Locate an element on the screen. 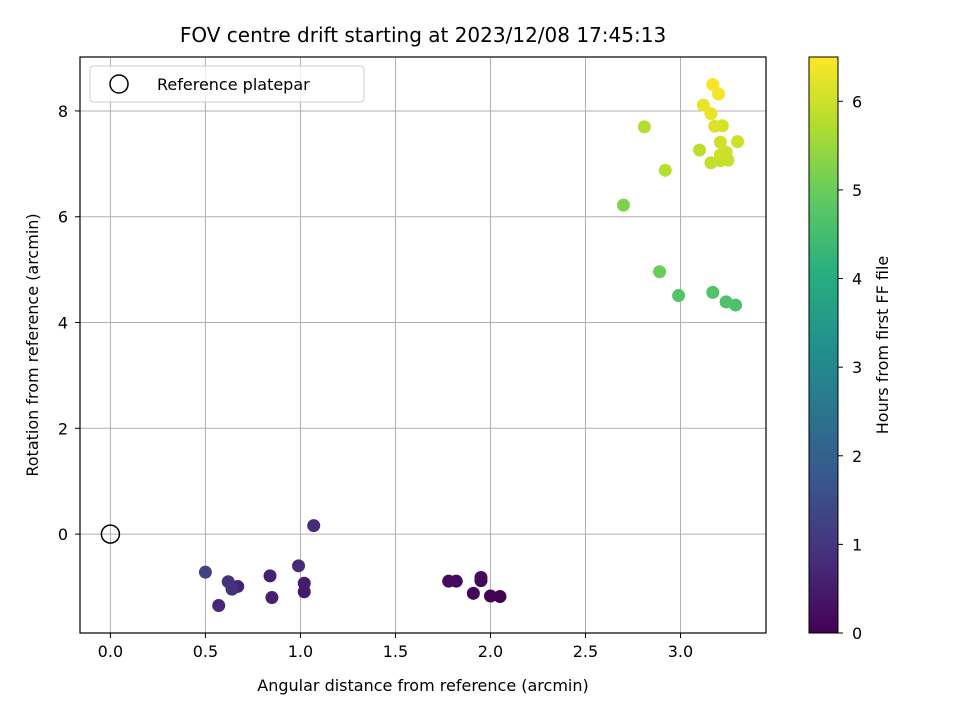 The width and height of the screenshot is (960, 720). y-tick-label: 8 is located at coordinates (63, 111).